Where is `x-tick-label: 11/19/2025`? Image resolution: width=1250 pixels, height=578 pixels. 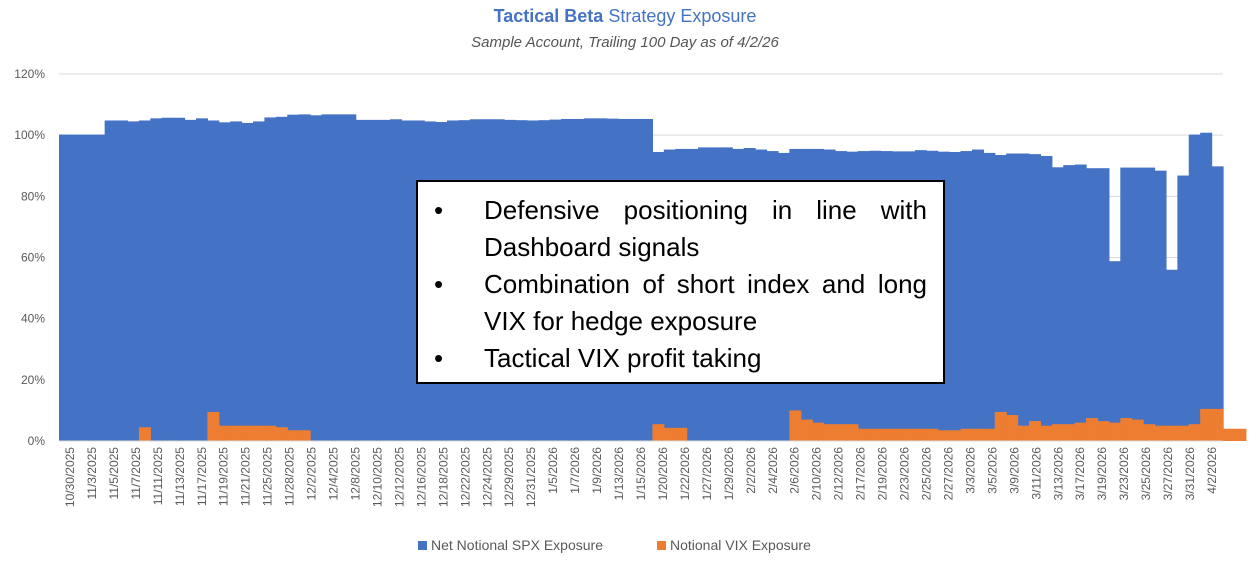
x-tick-label: 11/19/2025 is located at coordinates (224, 476).